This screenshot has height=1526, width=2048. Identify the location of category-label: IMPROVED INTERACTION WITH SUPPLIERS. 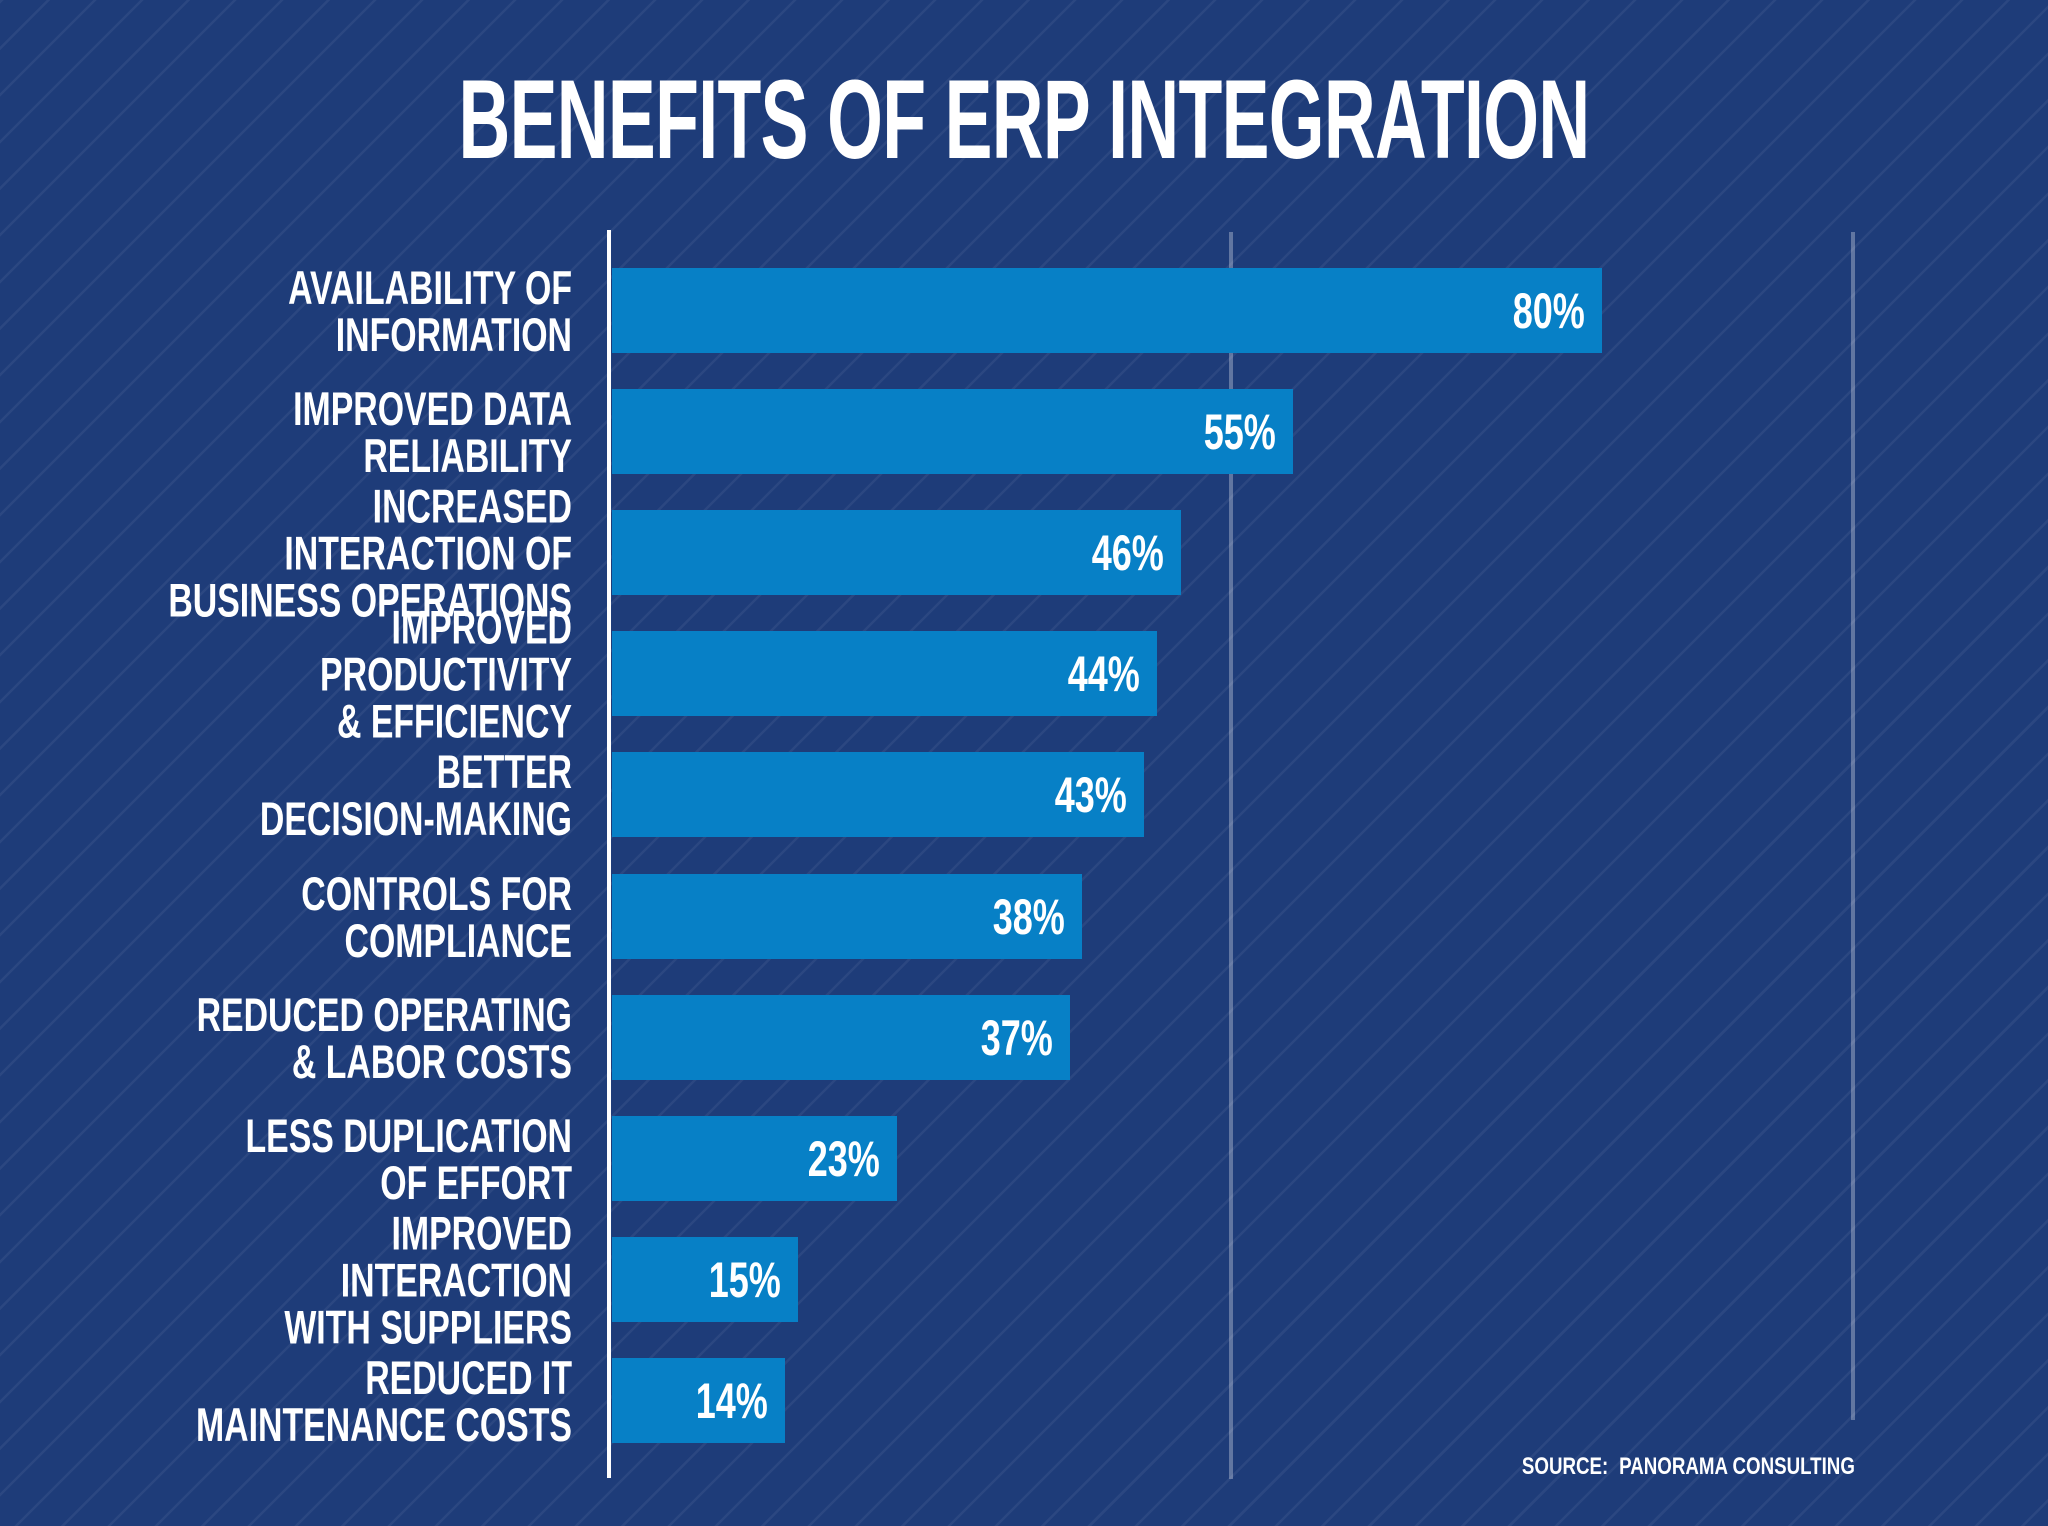
(428, 1279).